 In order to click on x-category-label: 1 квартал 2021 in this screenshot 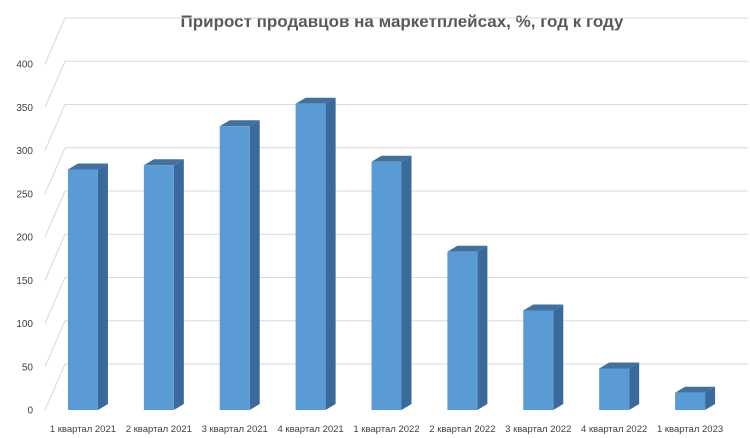, I will do `click(83, 429)`.